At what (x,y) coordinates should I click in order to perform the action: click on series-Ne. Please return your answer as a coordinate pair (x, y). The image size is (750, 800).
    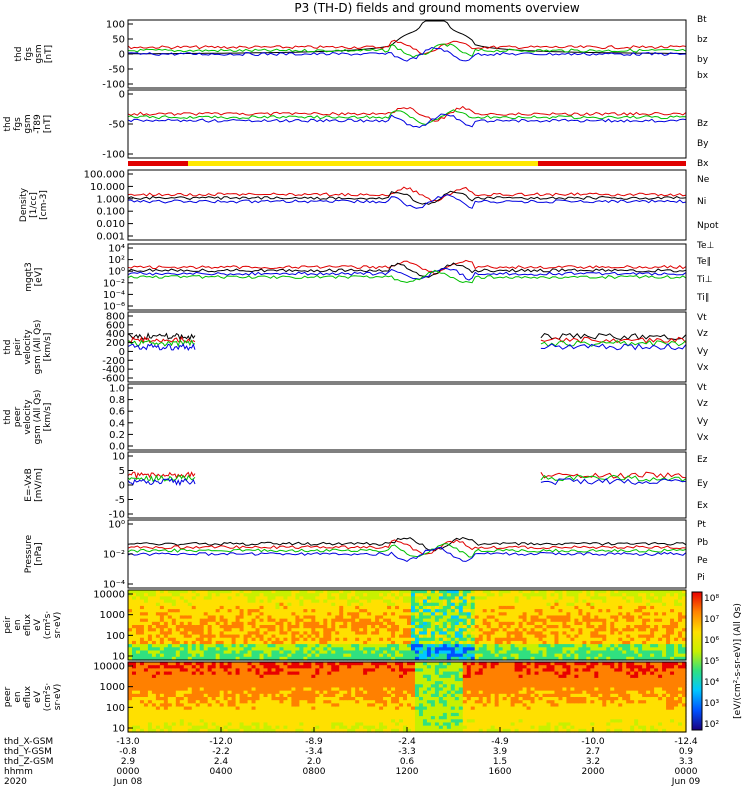
    Looking at the image, I should click on (407, 194).